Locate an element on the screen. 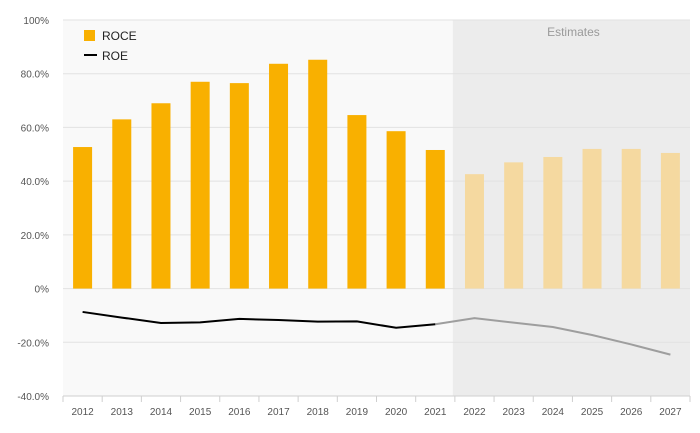  x-tick-label: 2014 is located at coordinates (161, 412).